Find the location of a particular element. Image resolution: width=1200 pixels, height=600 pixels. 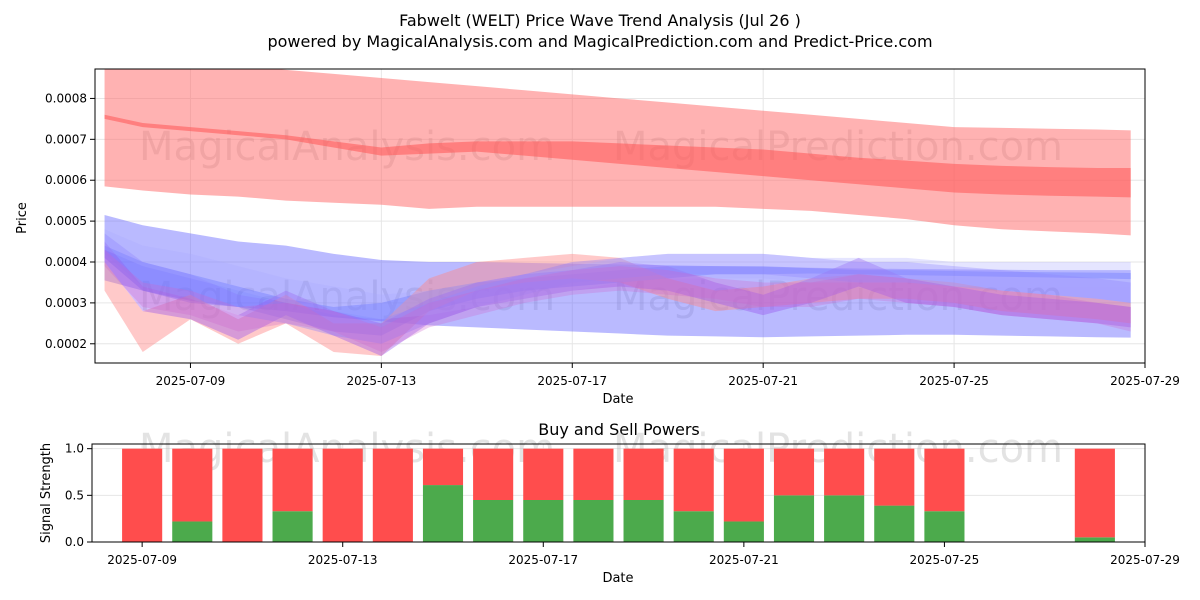

signal-x-tick-label: 2025-07-21 is located at coordinates (744, 560).